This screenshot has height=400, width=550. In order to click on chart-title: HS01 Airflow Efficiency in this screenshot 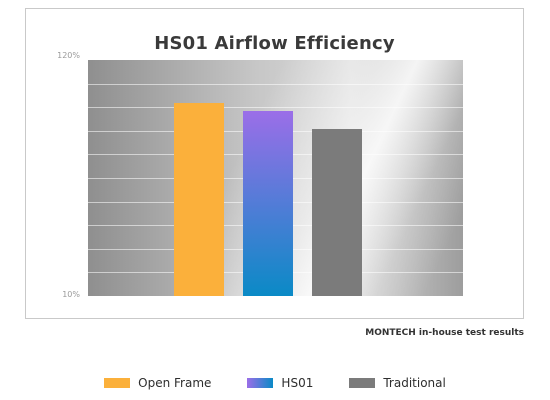, I will do `click(274, 43)`.